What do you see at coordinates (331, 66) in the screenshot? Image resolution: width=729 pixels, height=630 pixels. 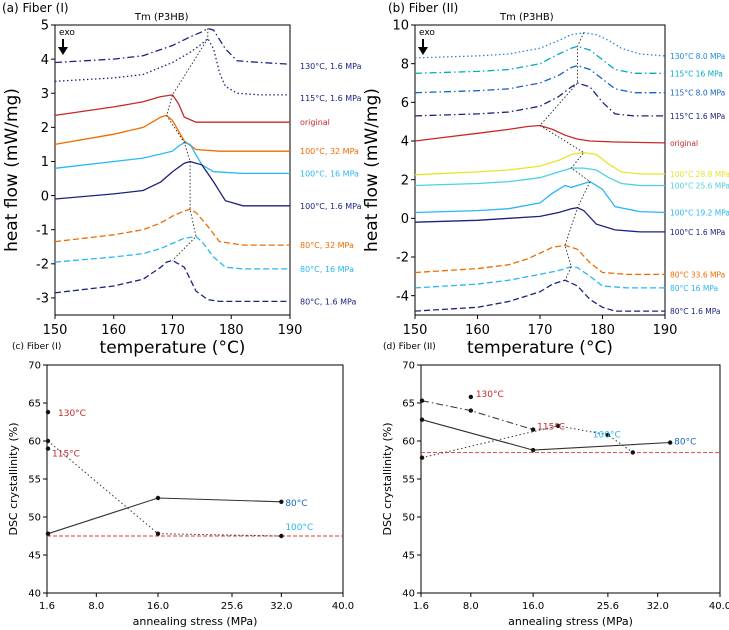 I see `curve-label-130-c-1-6-mpa: 130°C, 1.6 MPa` at bounding box center [331, 66].